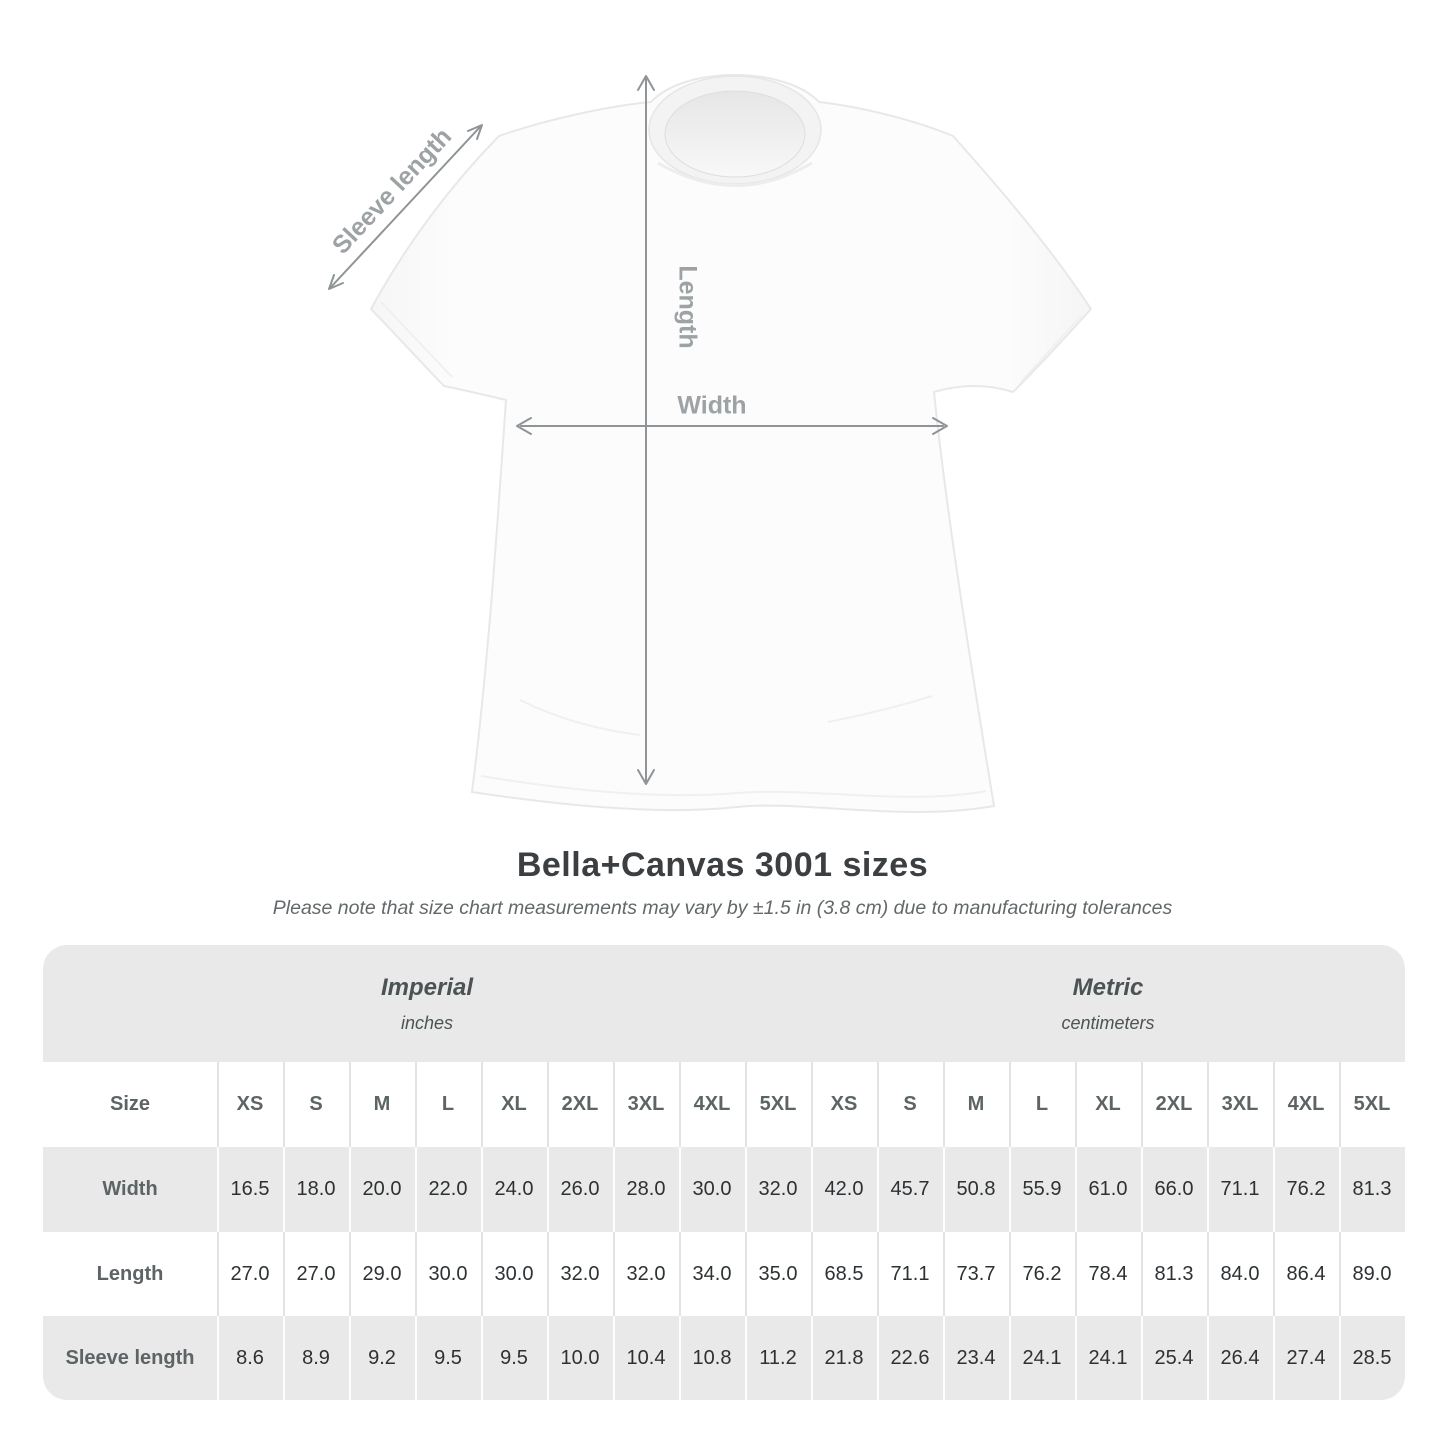  I want to click on sleeve-length-arrow, so click(405, 207).